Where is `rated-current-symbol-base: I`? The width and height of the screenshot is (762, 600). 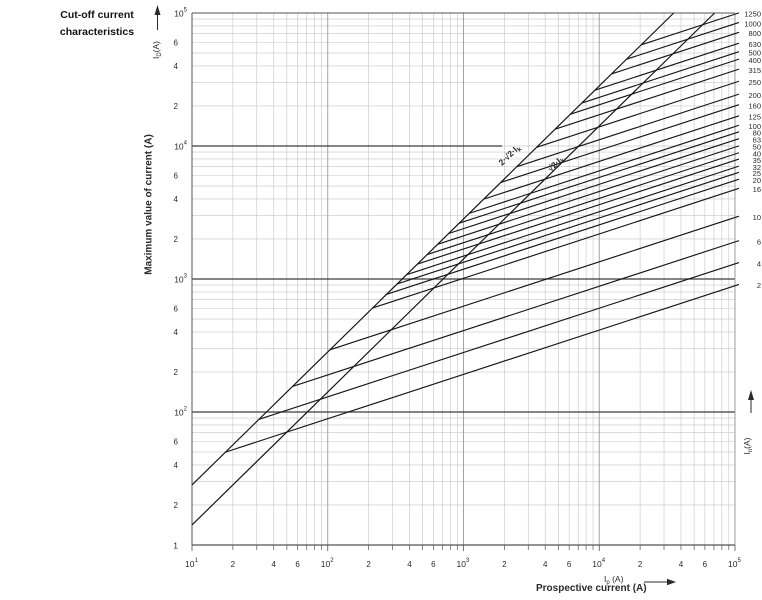 rated-current-symbol-base: I is located at coordinates (747, 453).